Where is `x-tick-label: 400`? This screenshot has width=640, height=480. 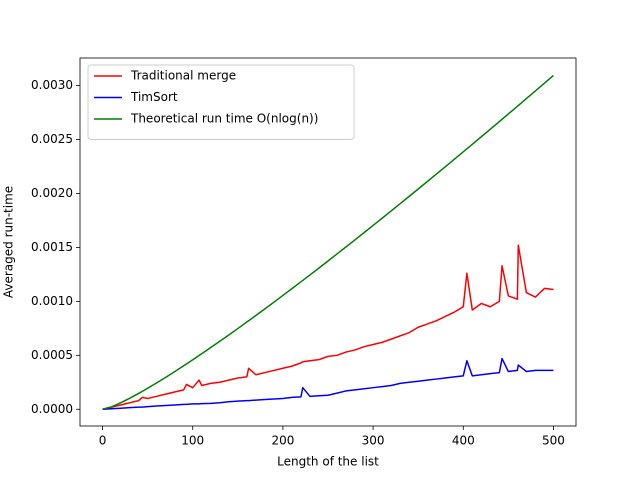
x-tick-label: 400 is located at coordinates (463, 441).